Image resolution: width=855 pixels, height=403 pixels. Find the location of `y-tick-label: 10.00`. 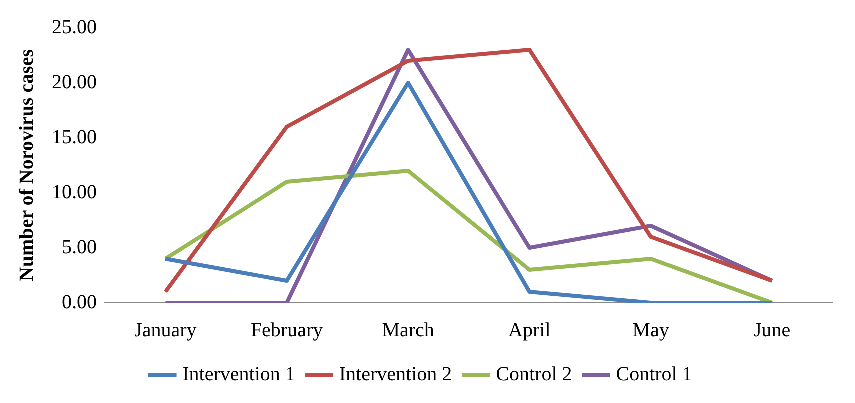

y-tick-label: 10.00 is located at coordinates (74, 192).